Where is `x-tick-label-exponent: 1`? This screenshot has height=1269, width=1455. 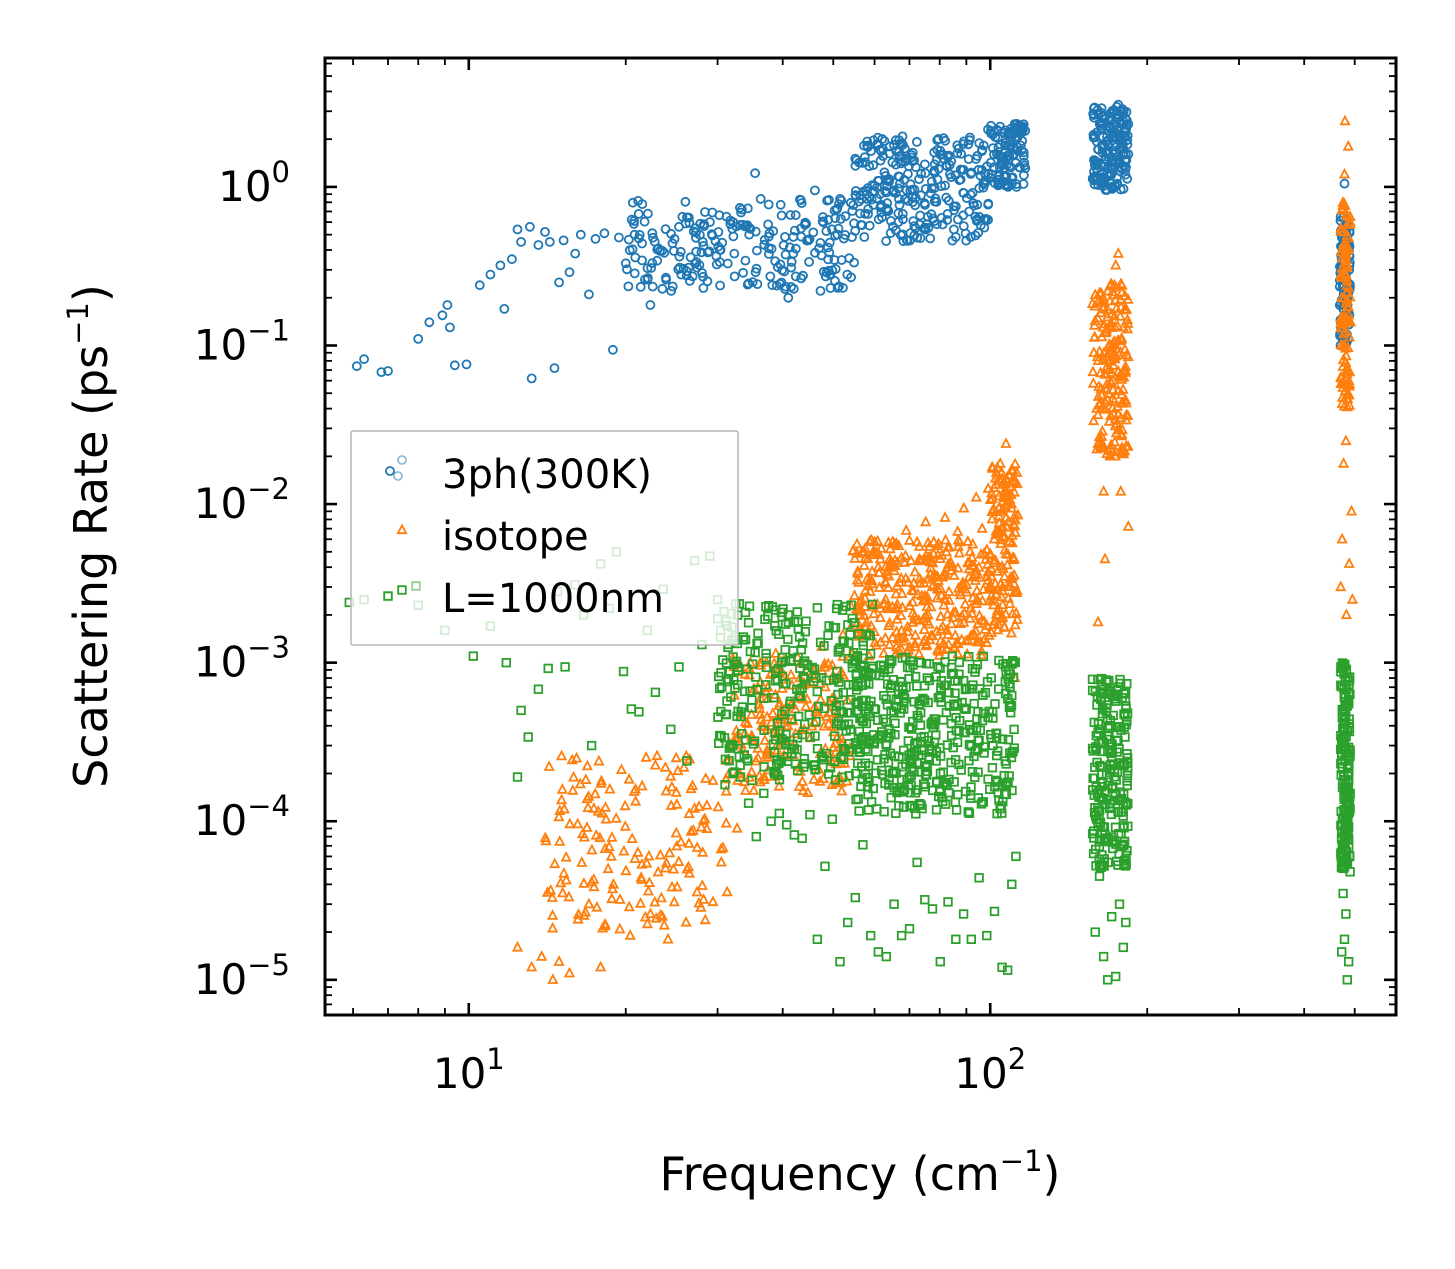 x-tick-label-exponent: 1 is located at coordinates (495, 1059).